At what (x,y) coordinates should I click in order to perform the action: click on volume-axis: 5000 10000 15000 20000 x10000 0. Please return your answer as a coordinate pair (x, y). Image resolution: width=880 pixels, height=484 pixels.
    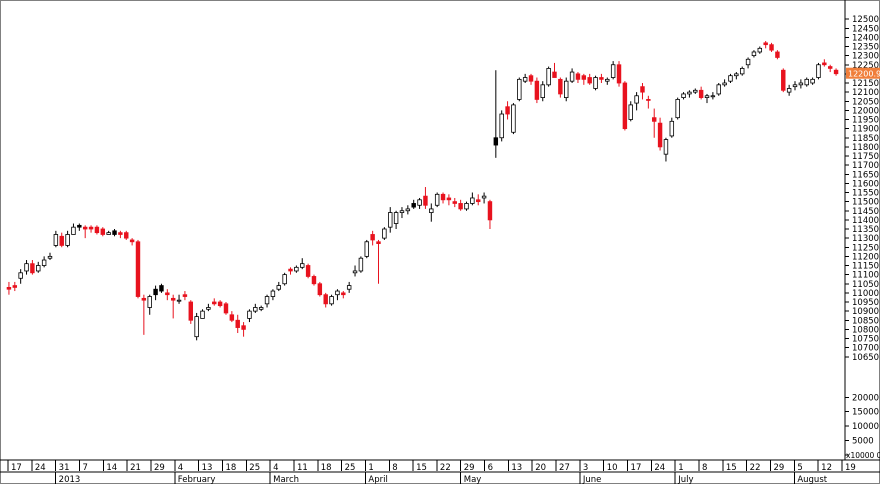
    Looking at the image, I should click on (862, 426).